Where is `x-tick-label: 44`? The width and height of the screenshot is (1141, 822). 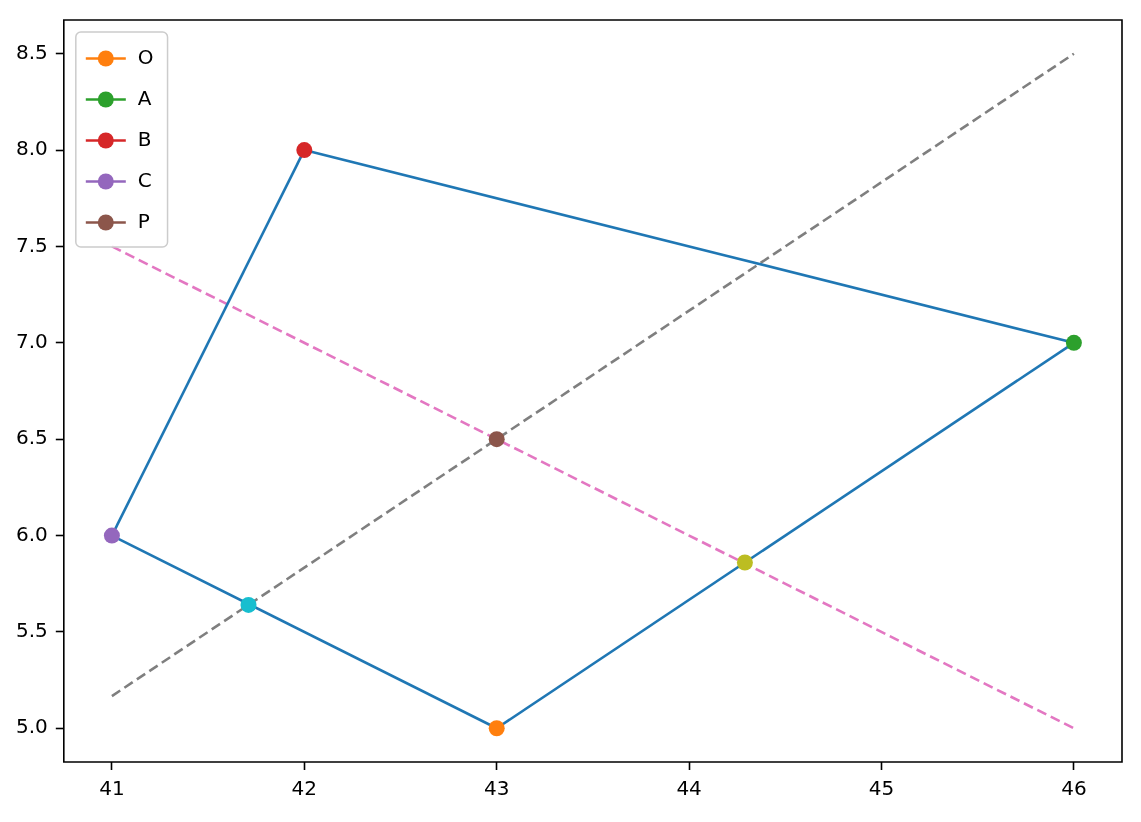 x-tick-label: 44 is located at coordinates (689, 788).